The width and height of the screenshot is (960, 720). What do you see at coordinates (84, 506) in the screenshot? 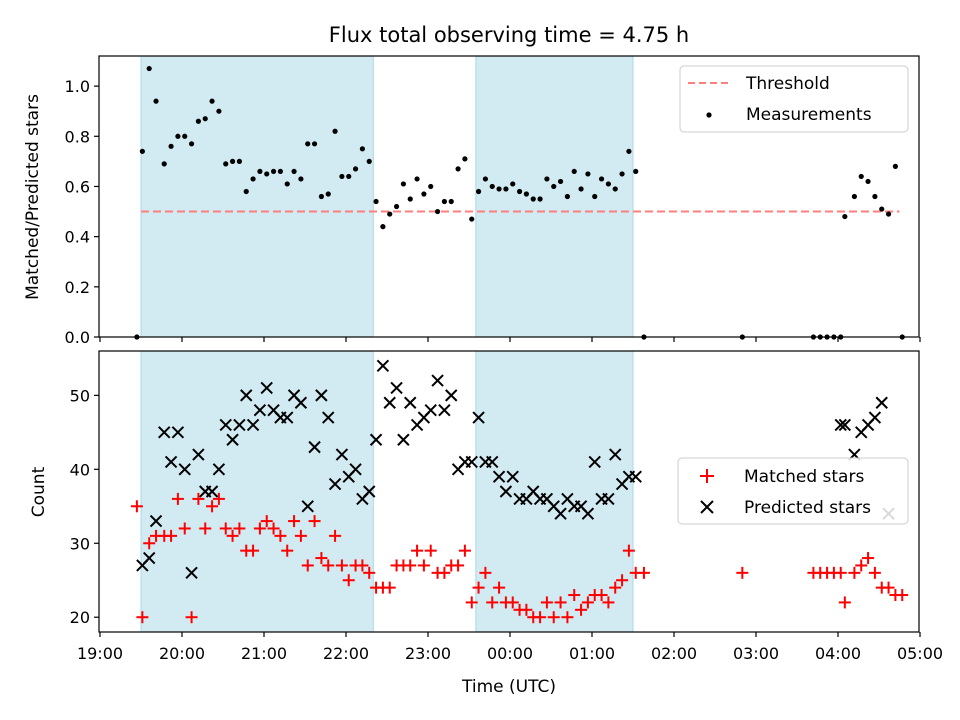
I see `bottom-y-ticks: 20 30 40 50` at bounding box center [84, 506].